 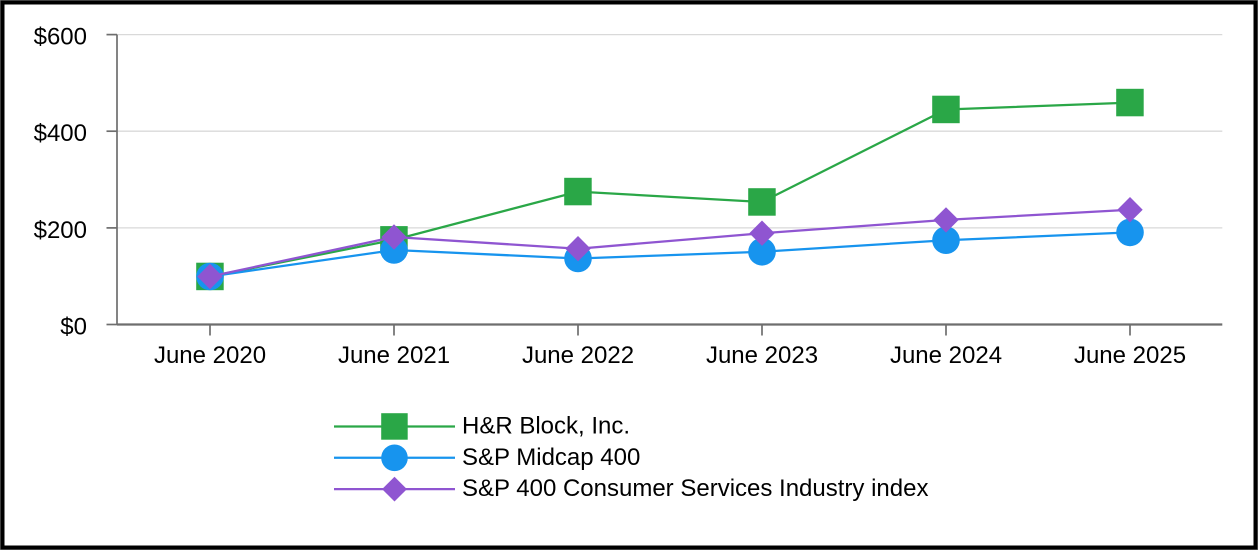 What do you see at coordinates (210, 355) in the screenshot?
I see `svg-text: June 2020` at bounding box center [210, 355].